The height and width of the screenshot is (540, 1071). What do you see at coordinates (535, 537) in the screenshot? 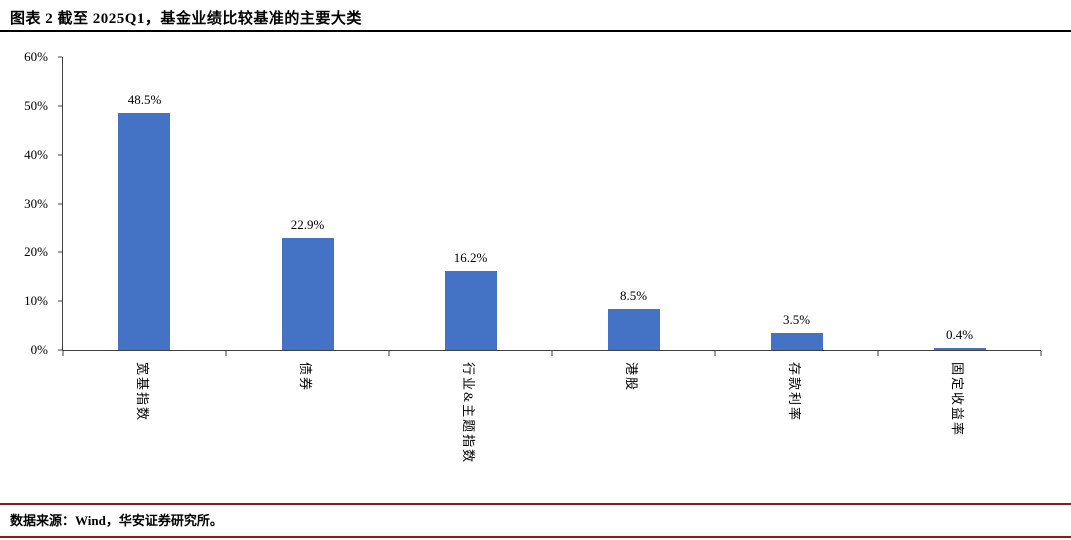
I see `footer-divider-bottom` at bounding box center [535, 537].